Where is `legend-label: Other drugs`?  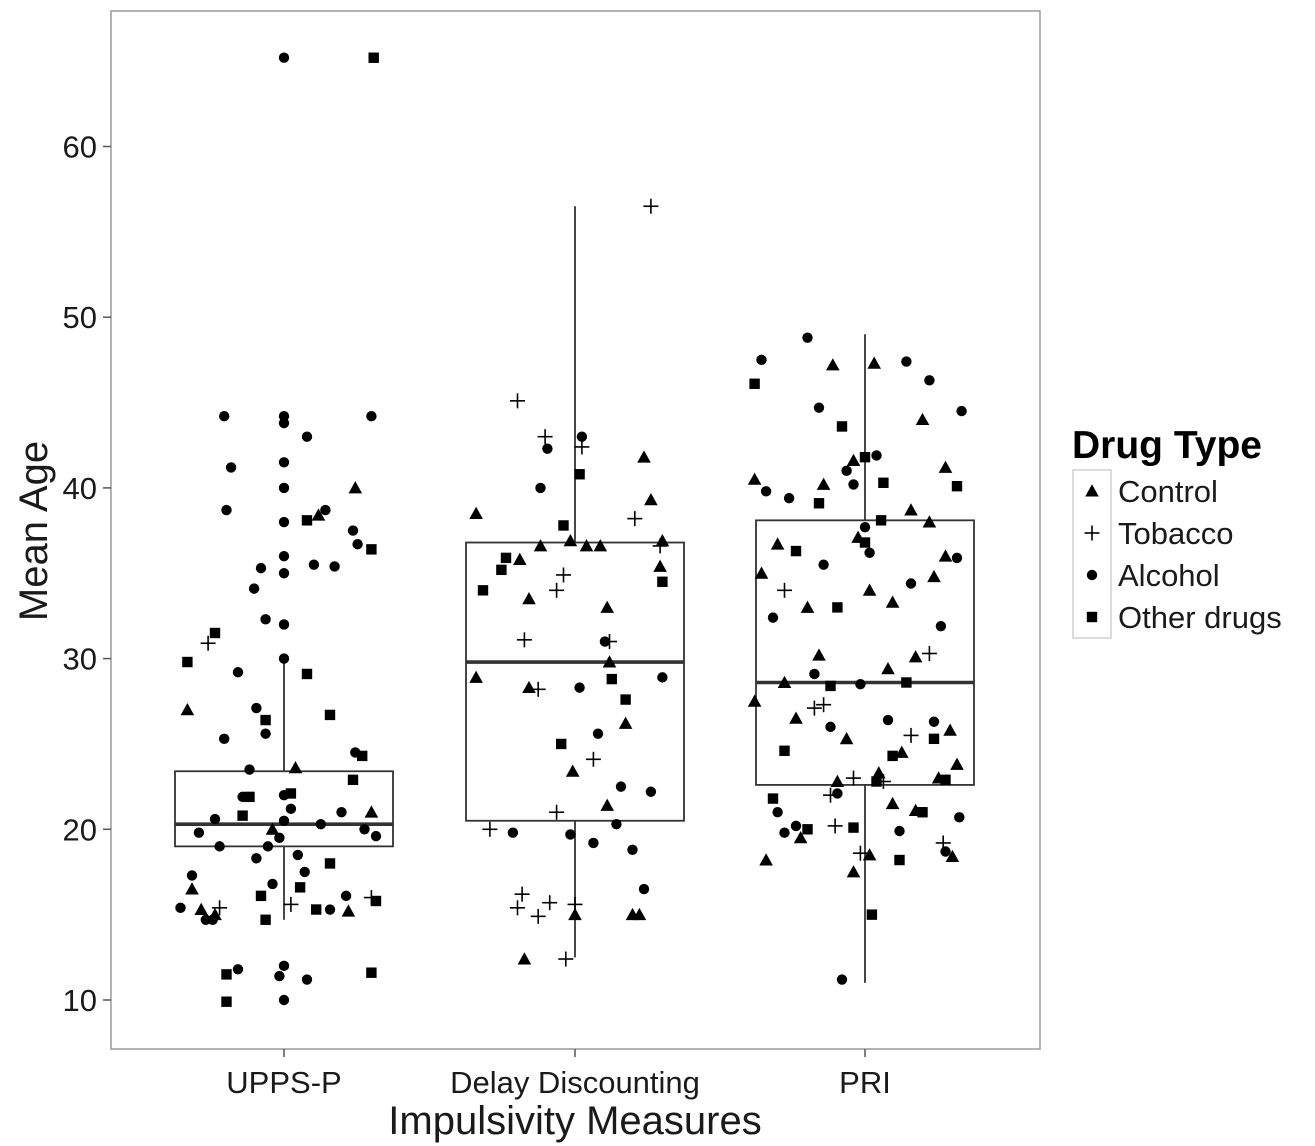
legend-label: Other drugs is located at coordinates (1200, 617).